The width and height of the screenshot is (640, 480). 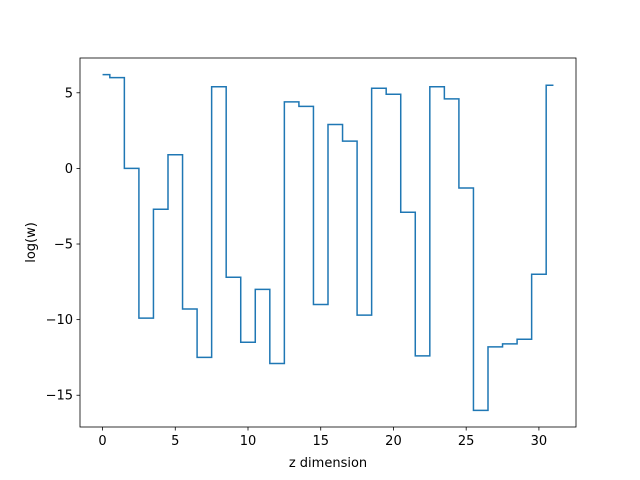 What do you see at coordinates (393, 441) in the screenshot?
I see `x-tick-label: 20` at bounding box center [393, 441].